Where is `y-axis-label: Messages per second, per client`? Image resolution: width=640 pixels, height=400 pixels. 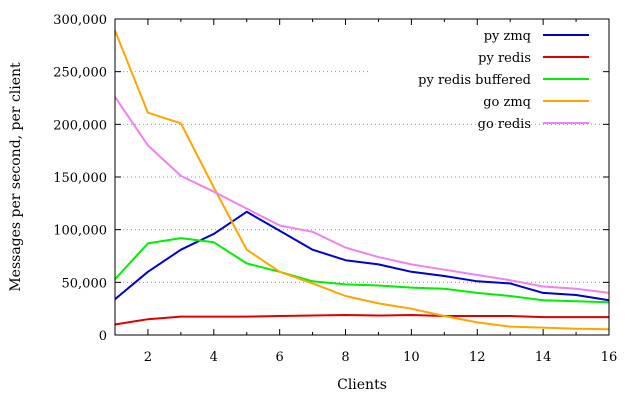 y-axis-label: Messages per second, per client is located at coordinates (16, 177).